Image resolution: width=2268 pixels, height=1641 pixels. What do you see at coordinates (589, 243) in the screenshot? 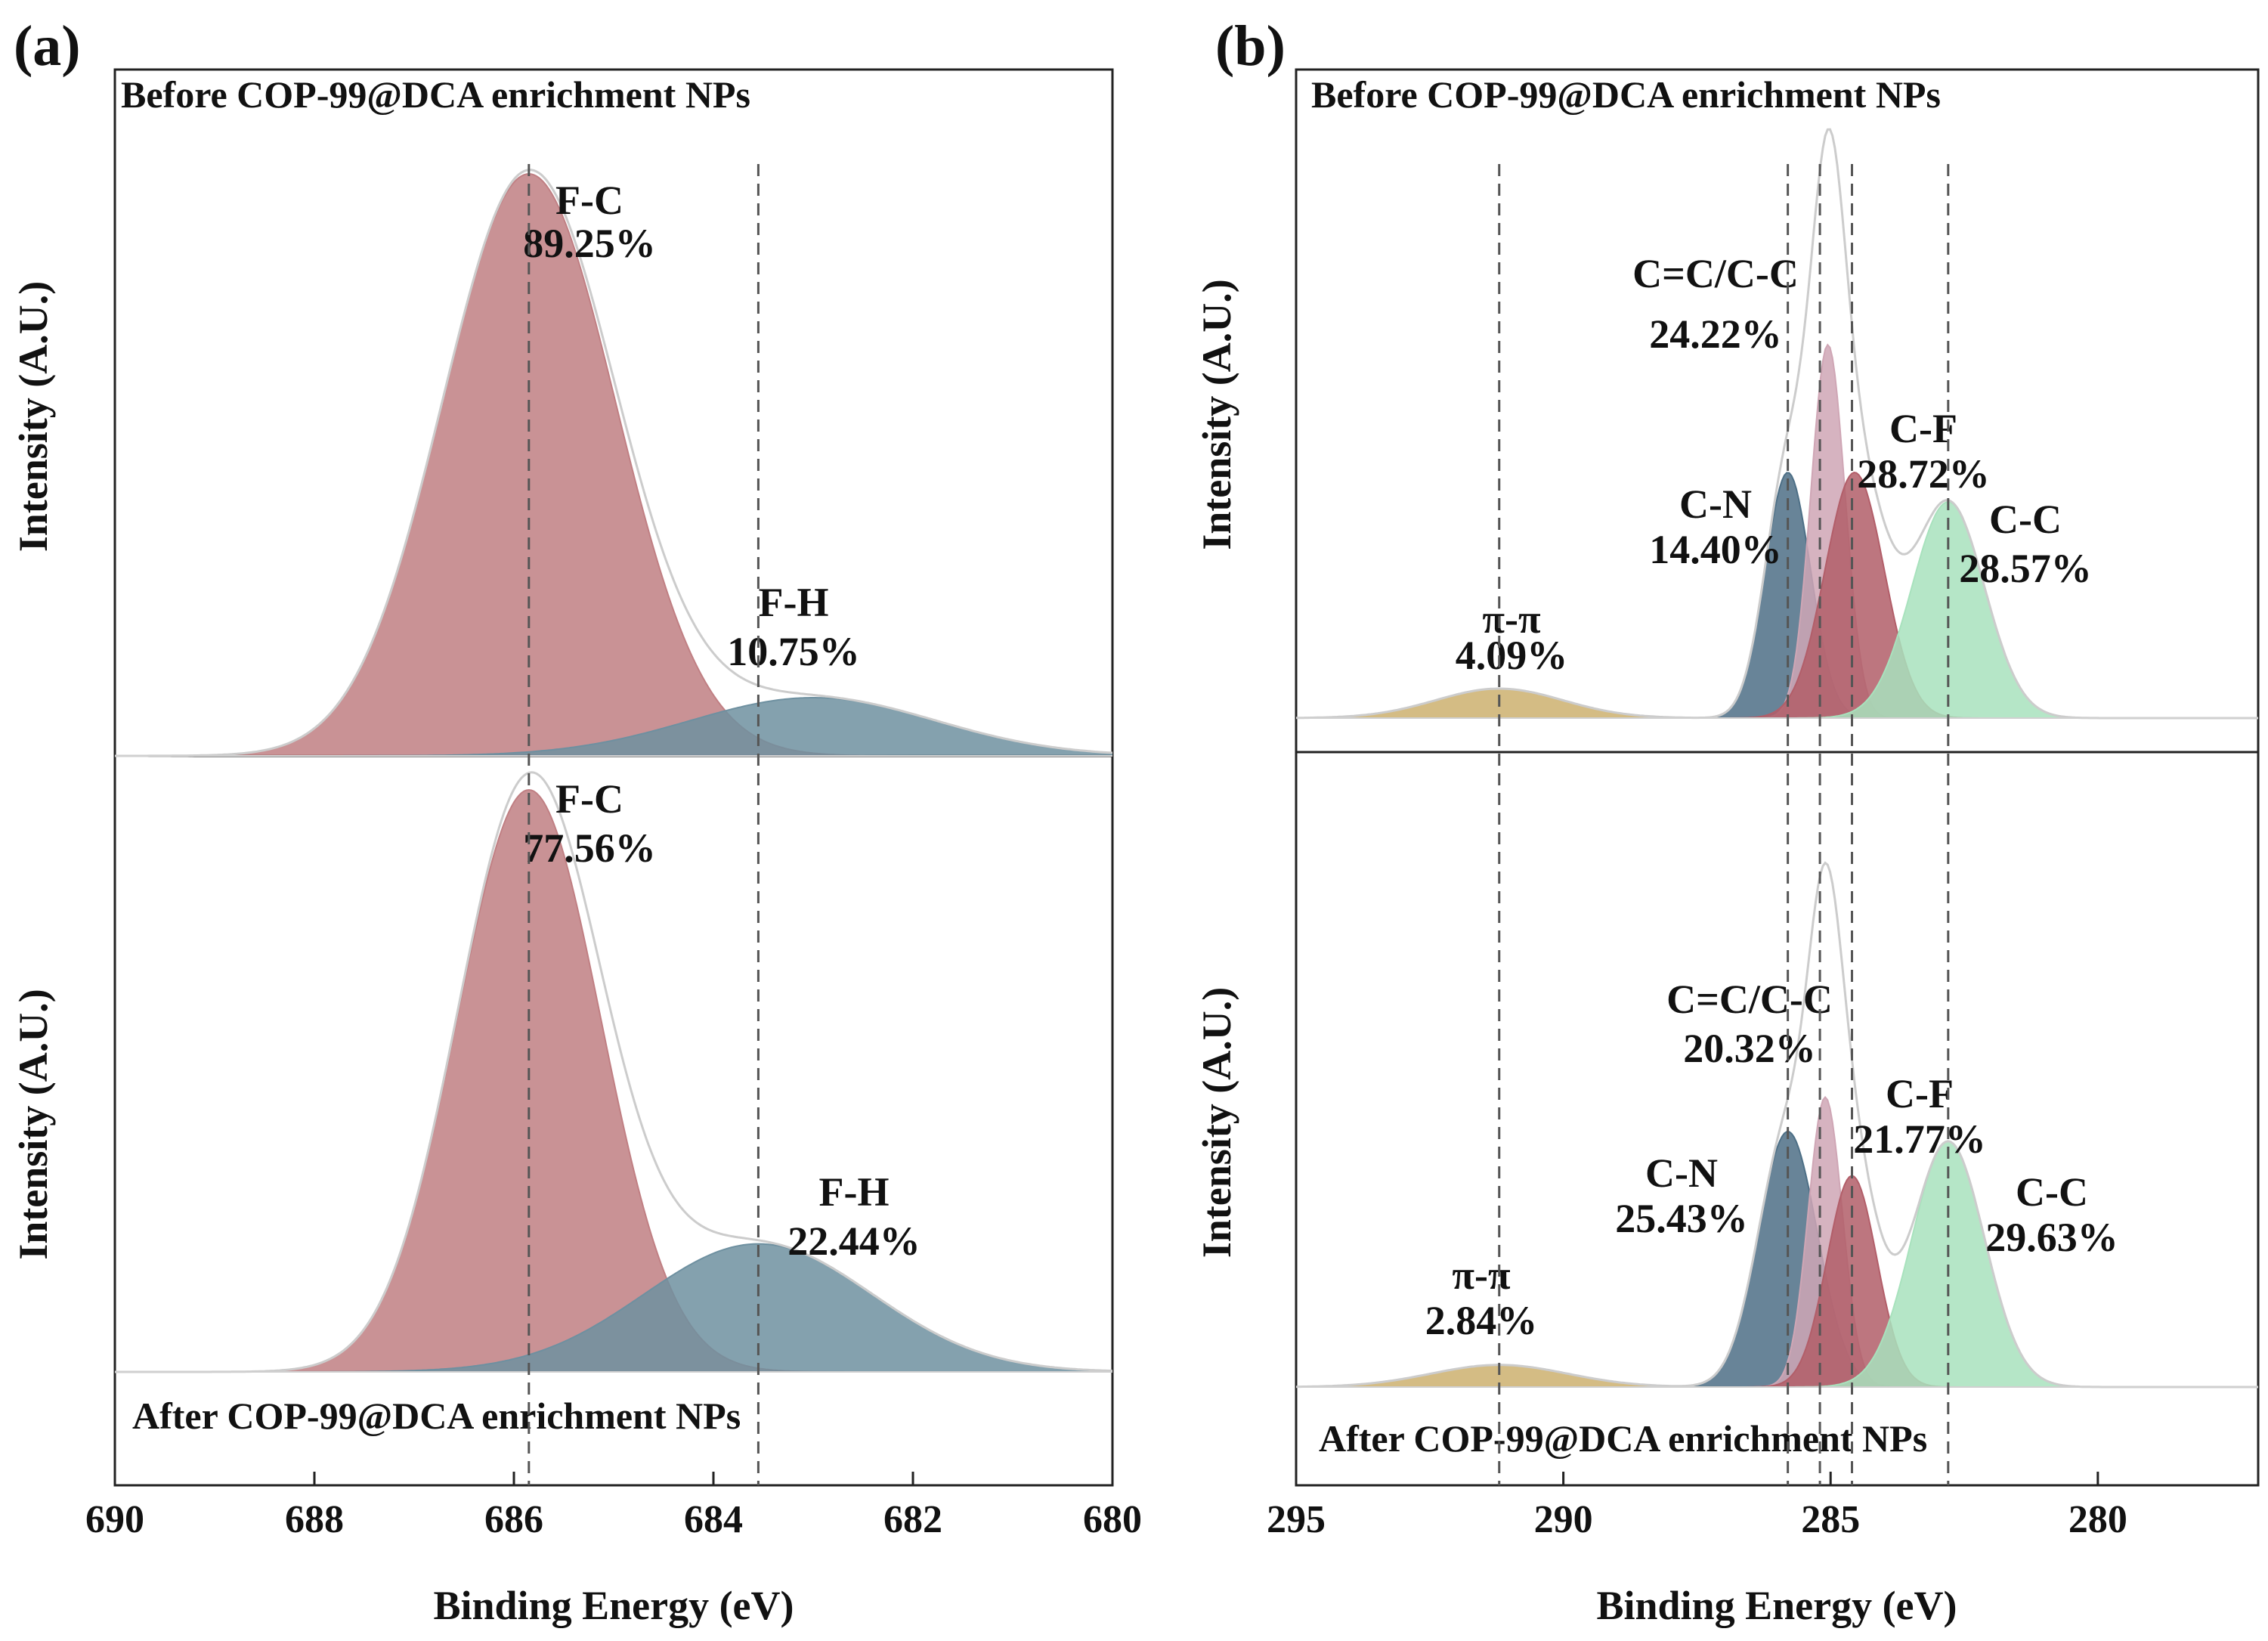
I see `peak-percent-label: 89.25%` at bounding box center [589, 243].